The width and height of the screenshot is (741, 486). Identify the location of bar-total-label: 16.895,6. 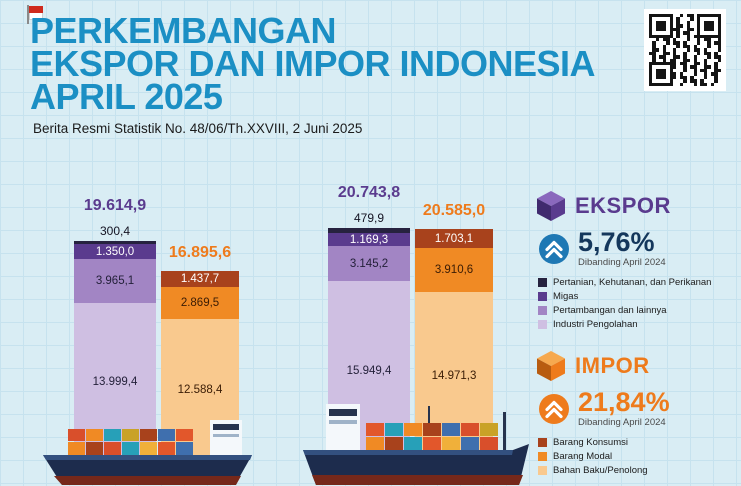
(200, 252).